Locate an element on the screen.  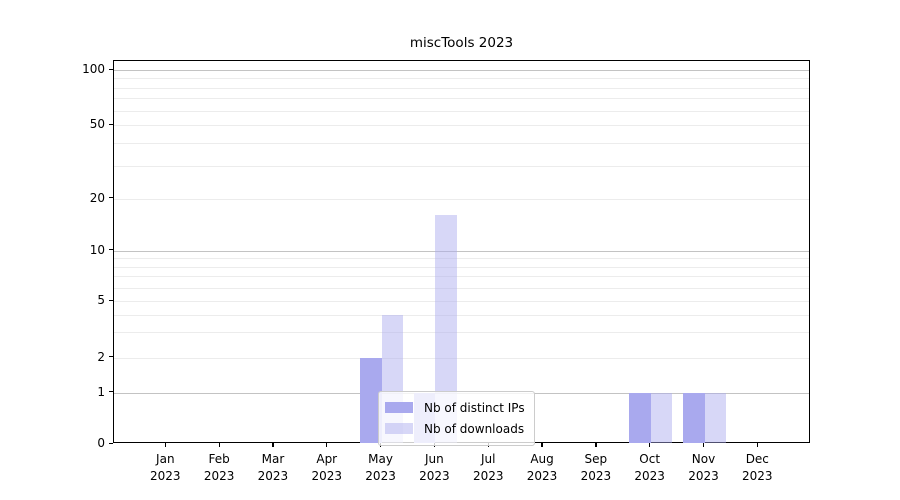
x-tick-month: Oct is located at coordinates (650, 459).